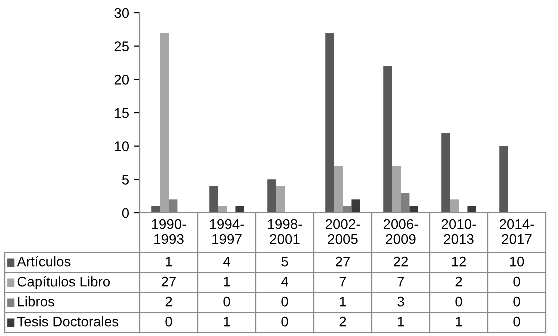 The width and height of the screenshot is (558, 336). Describe the element at coordinates (285, 262) in the screenshot. I see `data-label: 5` at that location.